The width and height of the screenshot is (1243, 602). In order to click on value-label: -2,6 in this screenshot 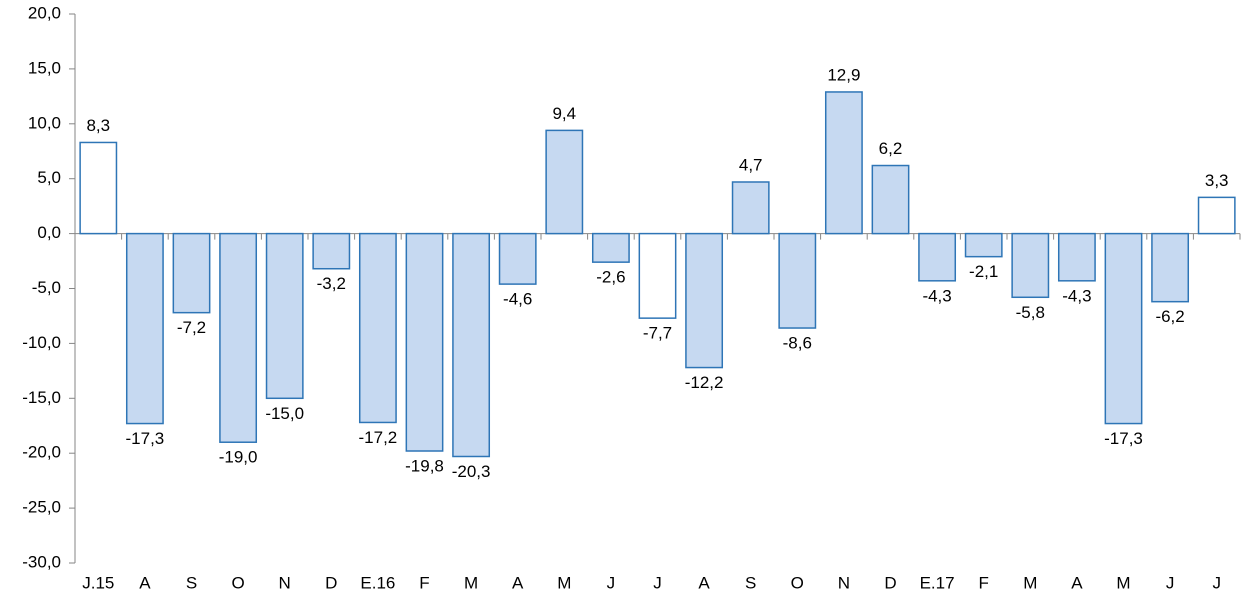, I will do `click(610, 277)`.